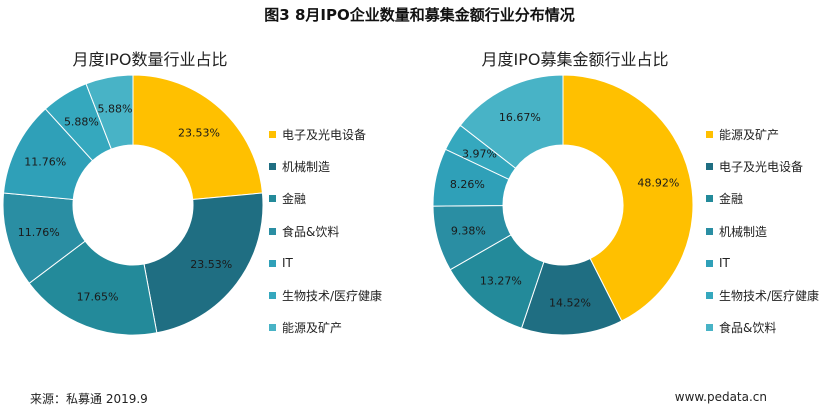  Describe the element at coordinates (570, 303) in the screenshot. I see `right-data-label-1: 14.52%` at that location.